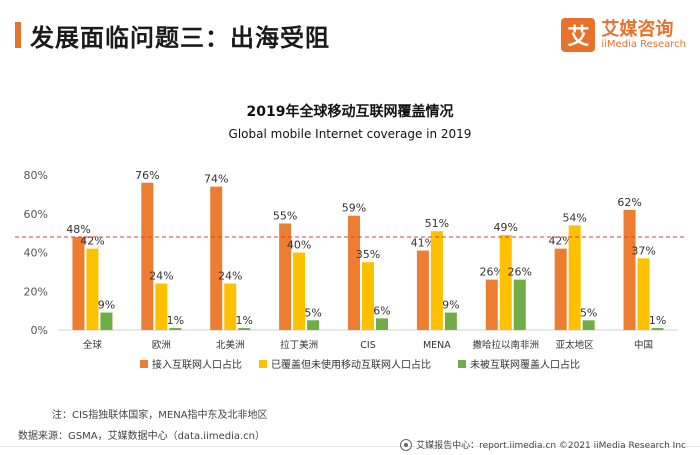  Describe the element at coordinates (93, 345) in the screenshot. I see `x-tick-label: 全球` at that location.